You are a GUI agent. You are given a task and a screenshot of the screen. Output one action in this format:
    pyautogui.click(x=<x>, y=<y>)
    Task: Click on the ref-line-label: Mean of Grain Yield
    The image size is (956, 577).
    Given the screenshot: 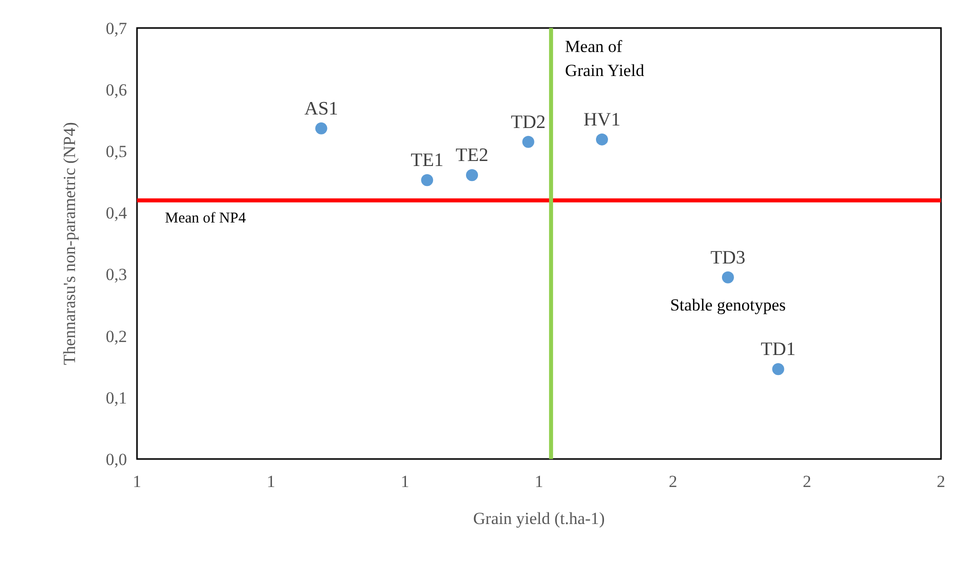 What is the action you would take?
    pyautogui.click(x=605, y=58)
    